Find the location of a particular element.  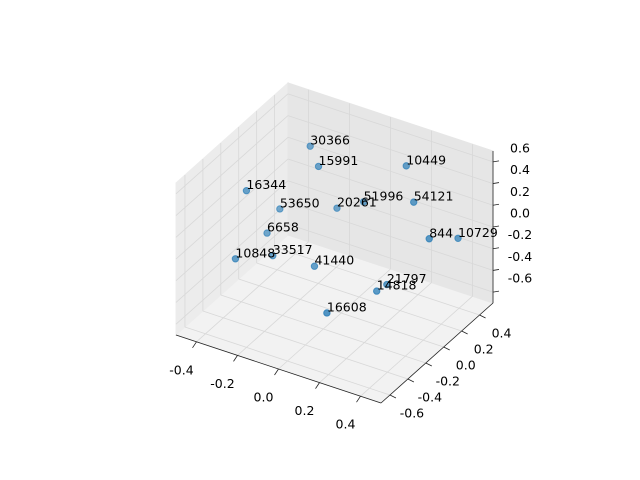

z-tick-label: -0.6 is located at coordinates (520, 278).